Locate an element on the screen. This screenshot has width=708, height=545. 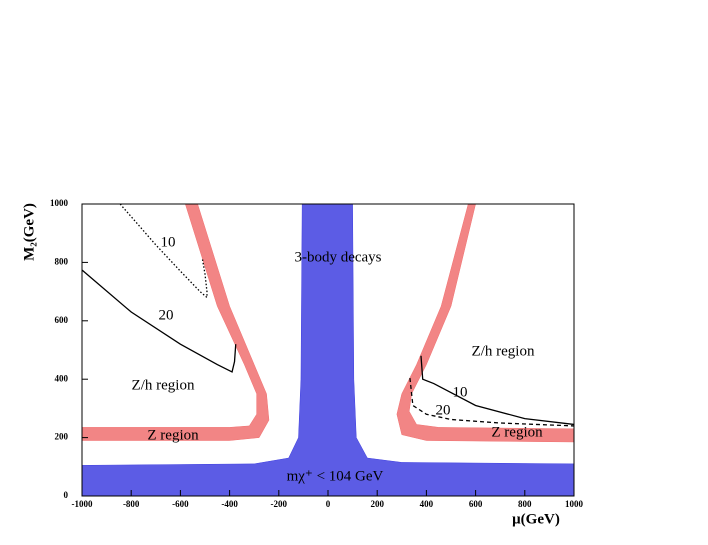
x-tick-label: 800 is located at coordinates (525, 504).